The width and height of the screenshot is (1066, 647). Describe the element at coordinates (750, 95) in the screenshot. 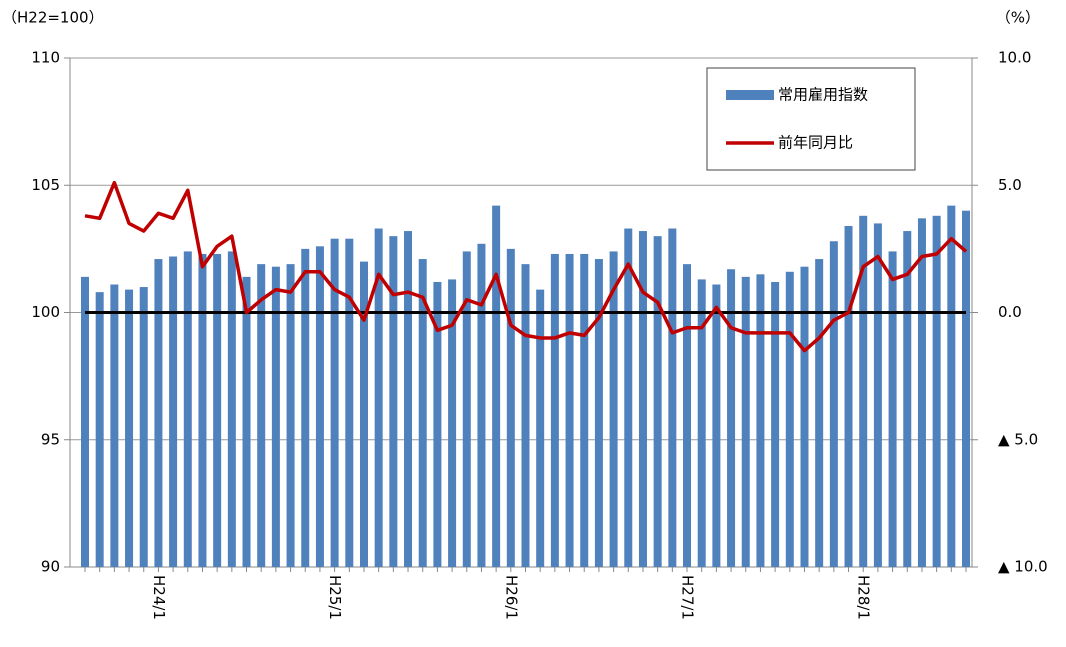

I see `legend-swatch` at that location.